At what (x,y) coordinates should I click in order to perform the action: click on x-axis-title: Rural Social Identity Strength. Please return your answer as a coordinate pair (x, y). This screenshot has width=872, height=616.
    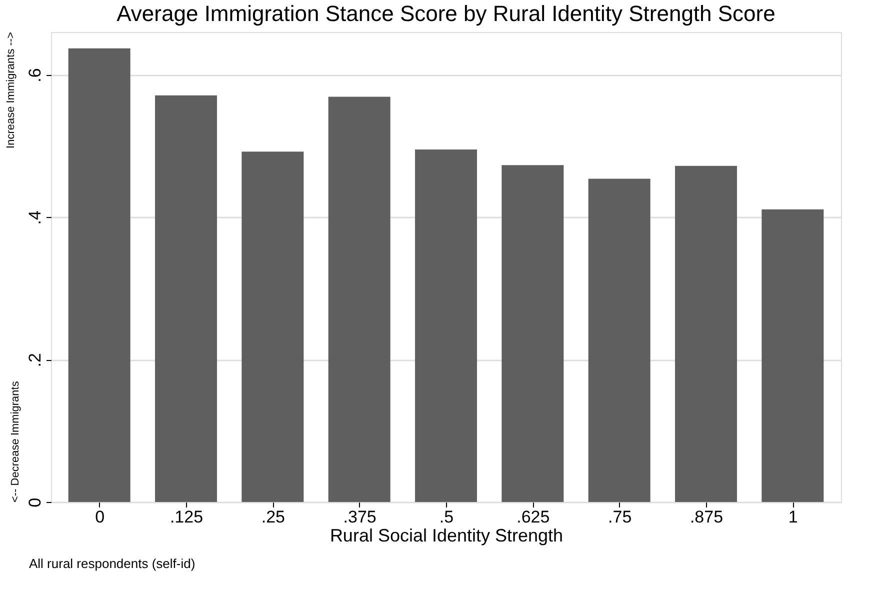
    Looking at the image, I should click on (447, 536).